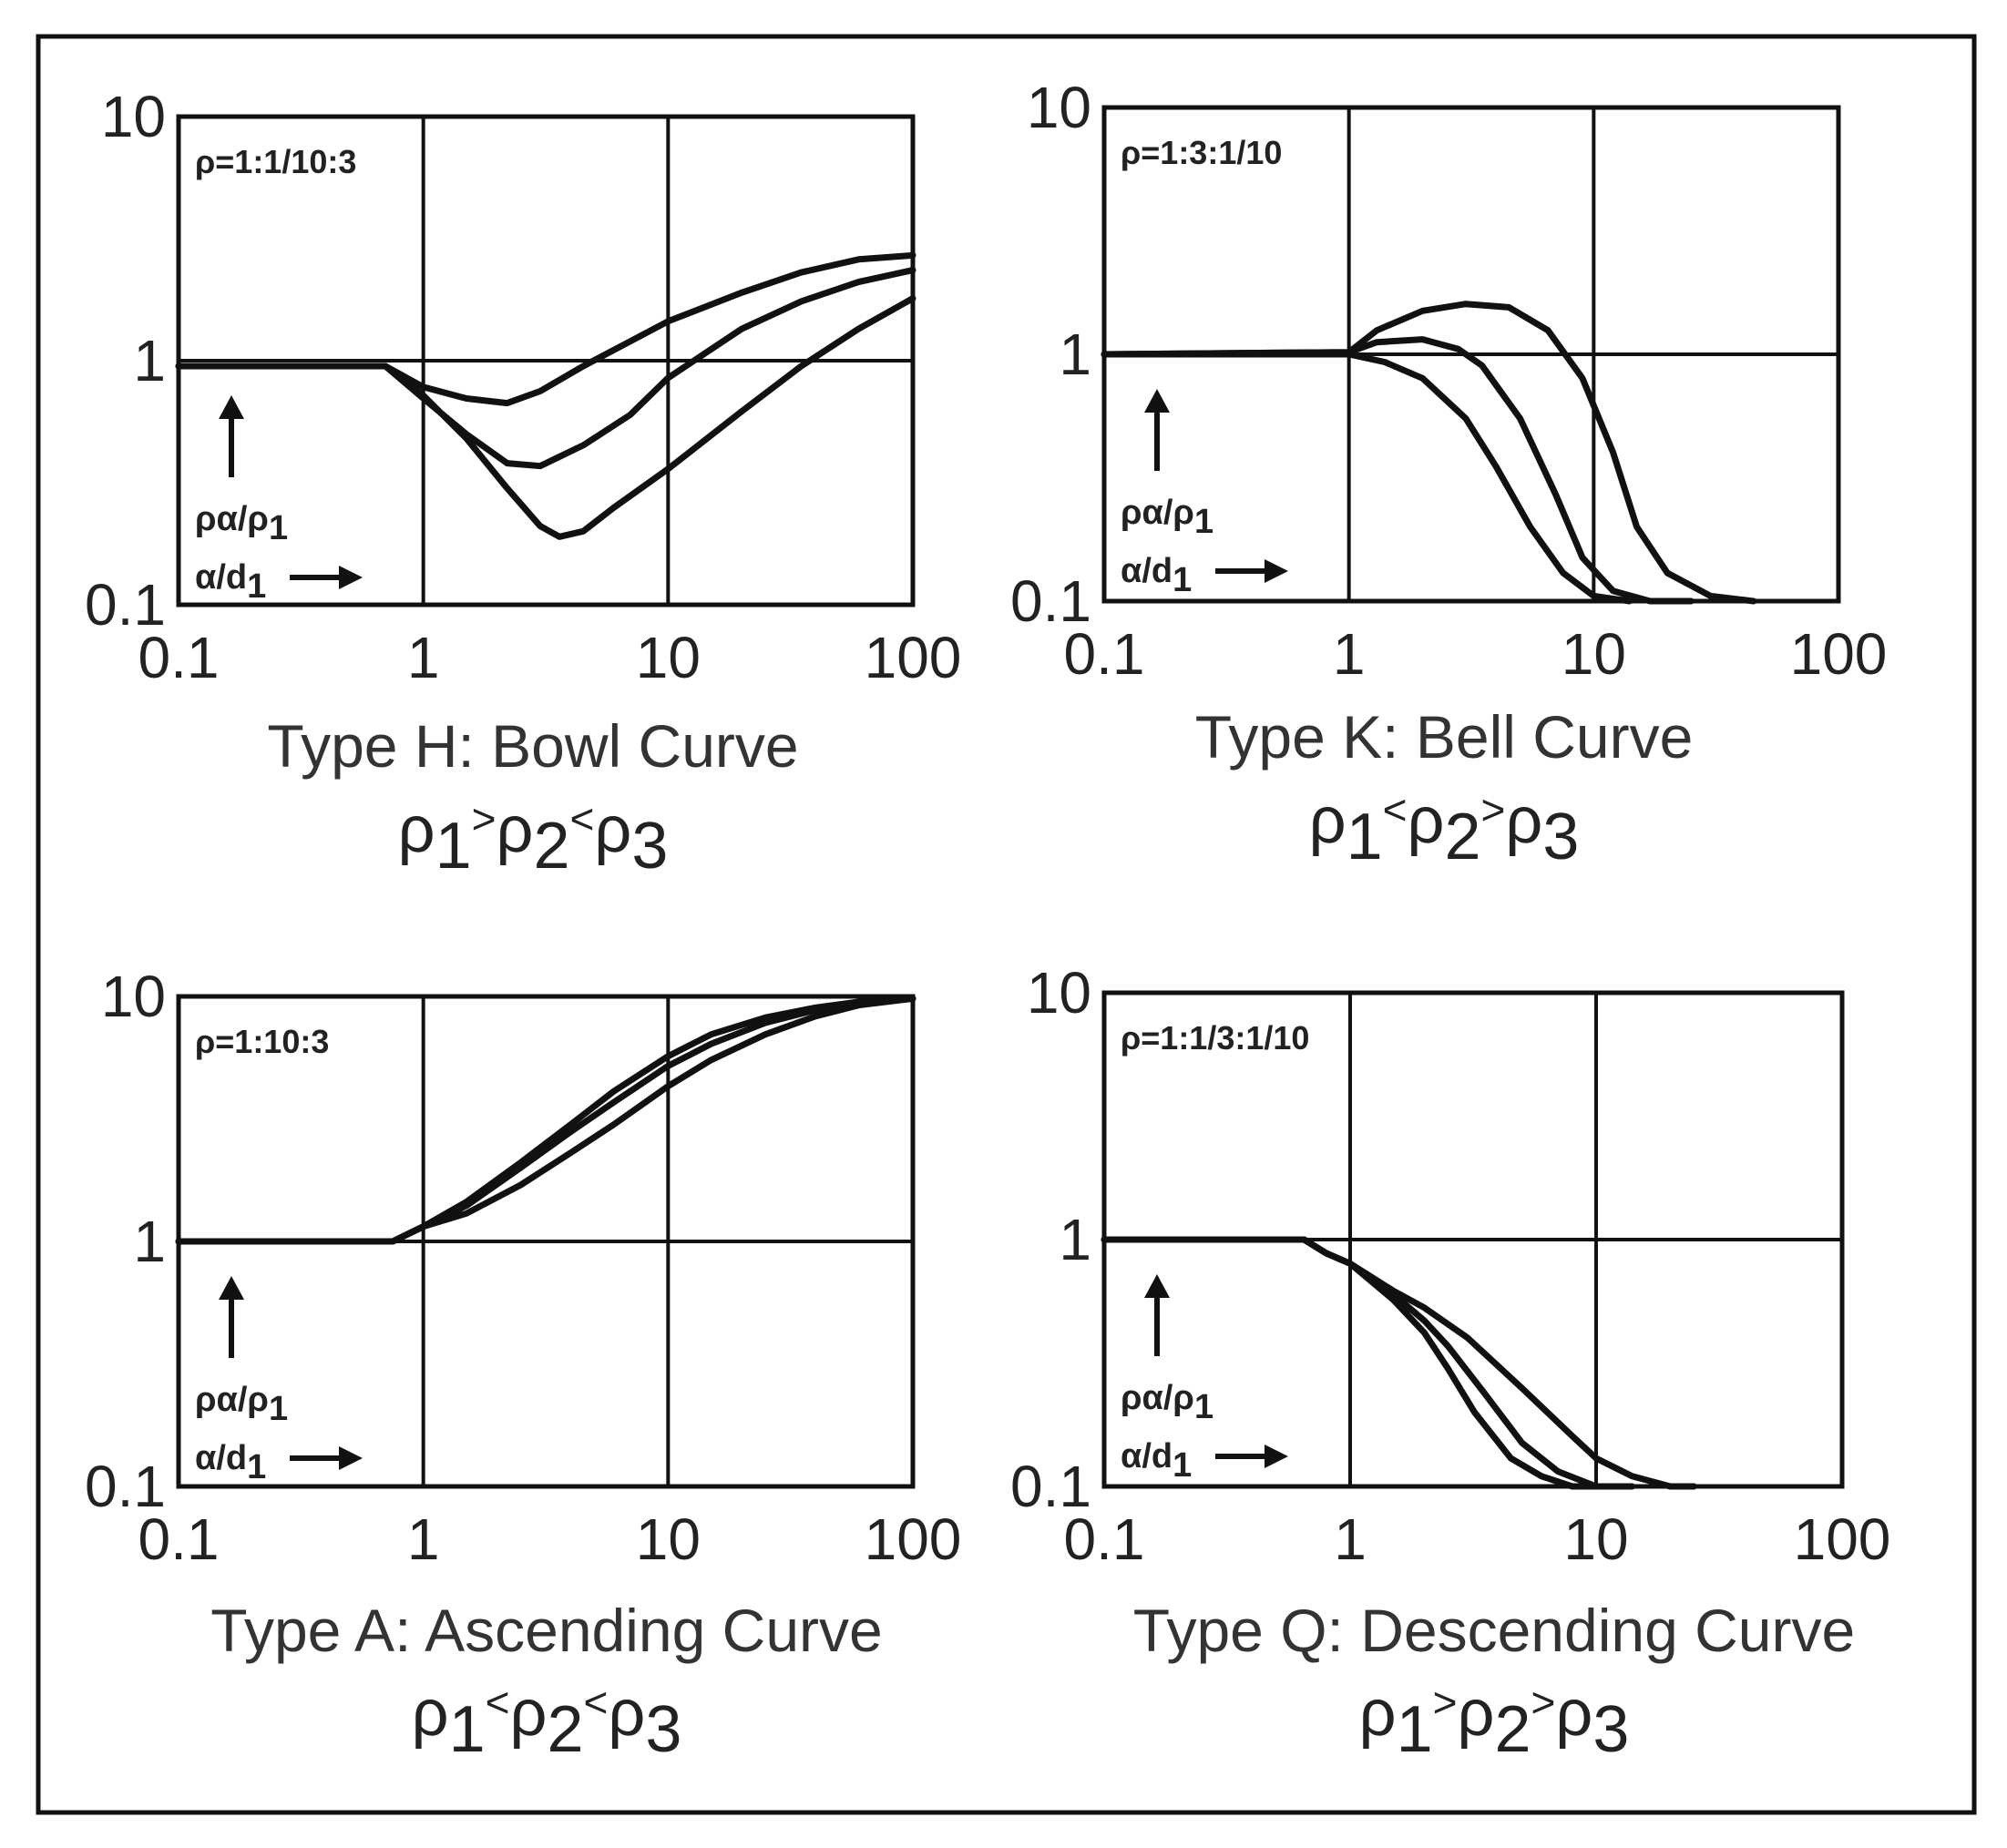 This screenshot has height=1848, width=2007. Describe the element at coordinates (547, 1721) in the screenshot. I see `resistivity-condition: ρ1<ρ2<ρ3` at that location.